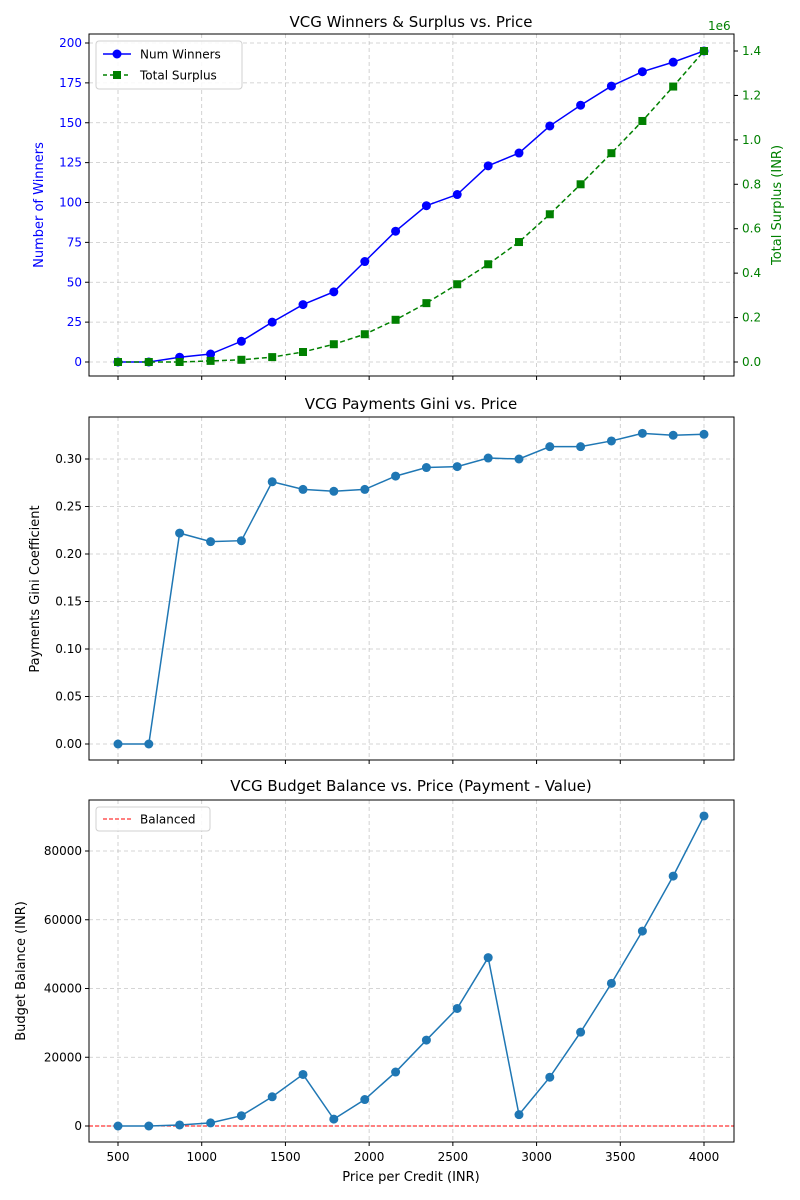 Image resolution: width=800 pixels, height=1200 pixels. What do you see at coordinates (39, 205) in the screenshot?
I see `panel1-ylabel: Number of Winners` at bounding box center [39, 205].